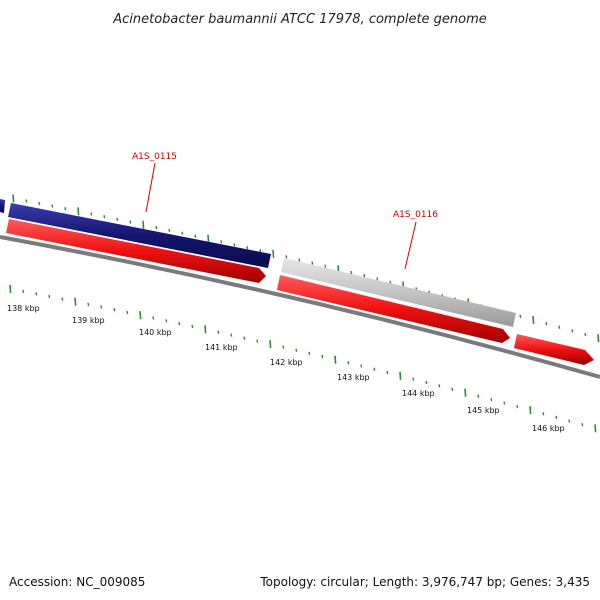  Describe the element at coordinates (418, 393) in the screenshot. I see `scale-label: 144 kbp` at that location.